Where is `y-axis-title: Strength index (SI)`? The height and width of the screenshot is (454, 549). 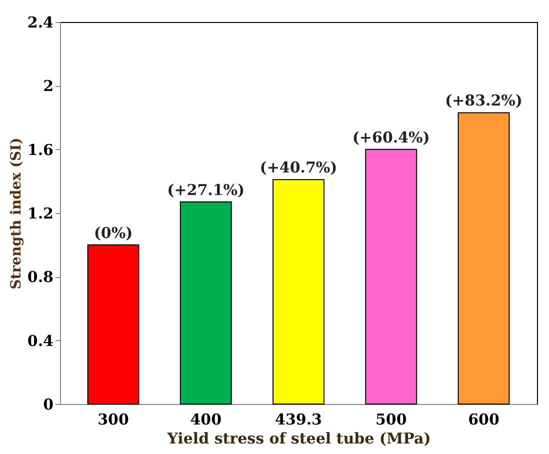 y-axis-title: Strength index (SI) is located at coordinates (16, 214).